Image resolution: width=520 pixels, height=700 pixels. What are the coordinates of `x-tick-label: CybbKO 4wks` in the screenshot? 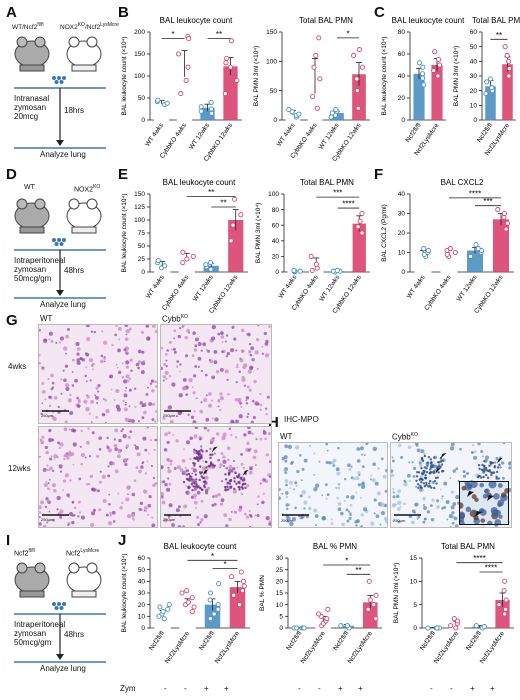 It's located at (176, 293).